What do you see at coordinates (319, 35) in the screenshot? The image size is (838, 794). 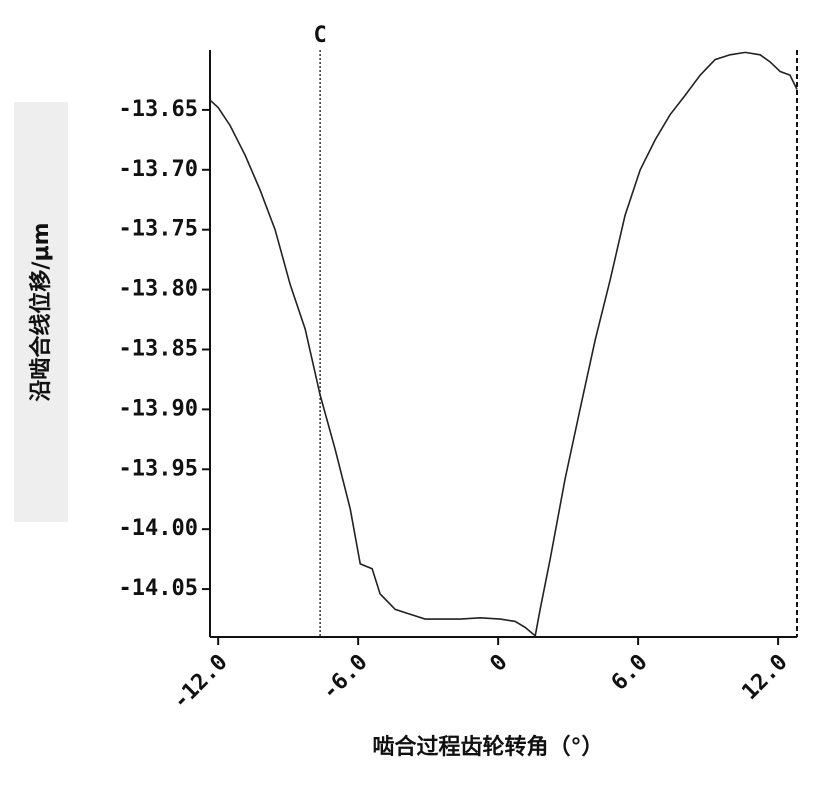 I see `annotation-label: C` at bounding box center [319, 35].